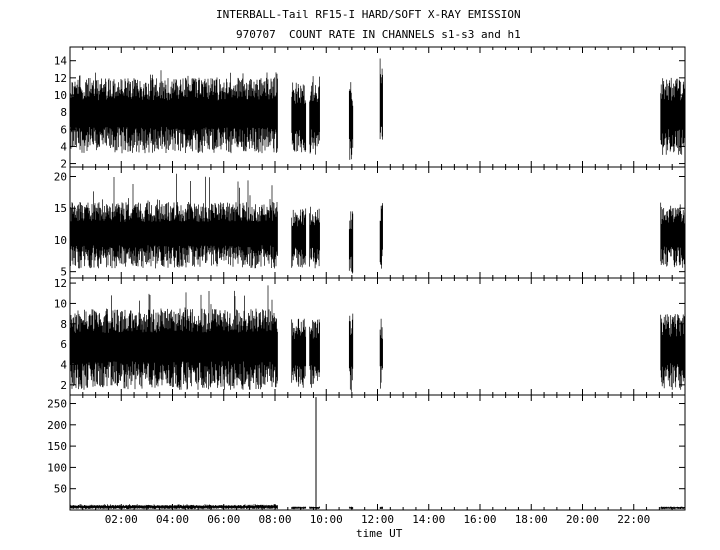 Image resolution: width=720 pixels, height=550 pixels. I want to click on y-tick-label-s1-10: 10, so click(60, 95).